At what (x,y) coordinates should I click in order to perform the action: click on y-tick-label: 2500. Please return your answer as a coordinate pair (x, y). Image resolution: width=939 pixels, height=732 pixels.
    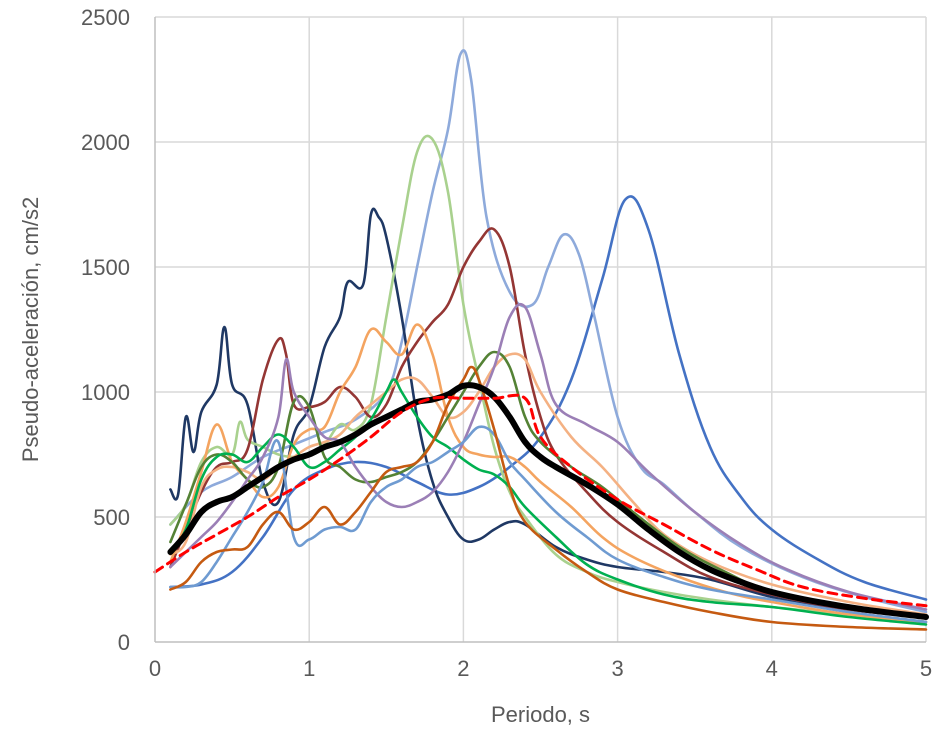
    Looking at the image, I should click on (105, 17).